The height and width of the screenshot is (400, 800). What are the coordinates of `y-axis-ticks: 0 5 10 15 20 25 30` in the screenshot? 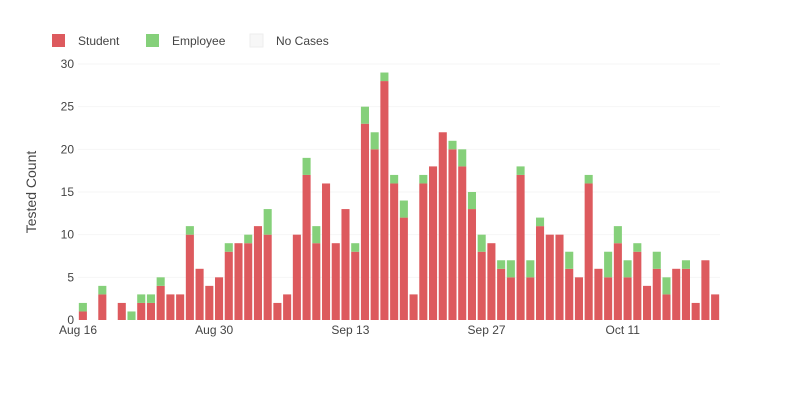 It's located at (68, 192).